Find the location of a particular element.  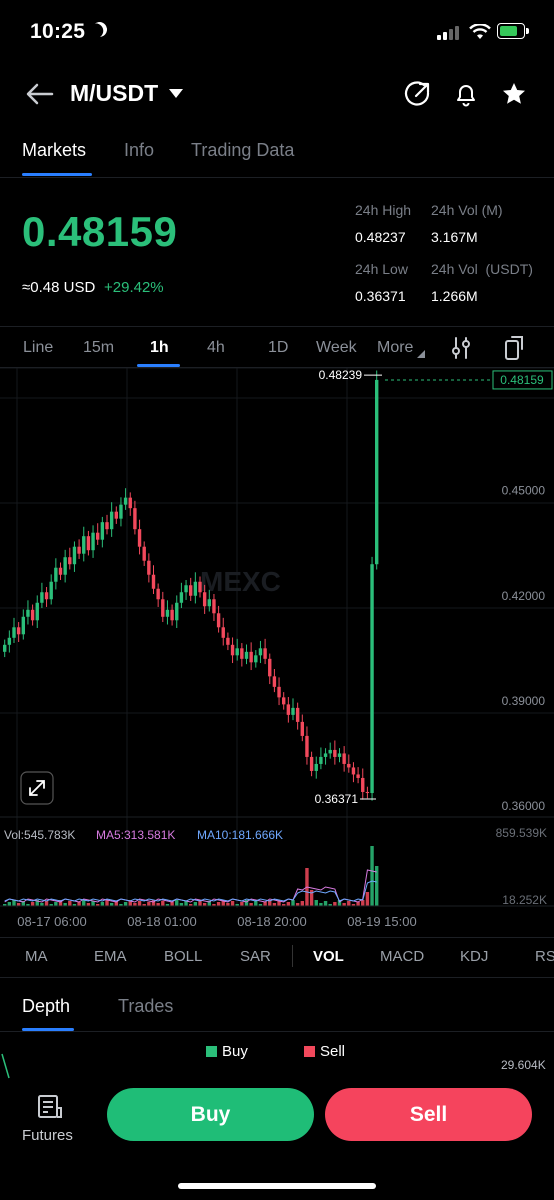

tab-info: Info is located at coordinates (139, 150).